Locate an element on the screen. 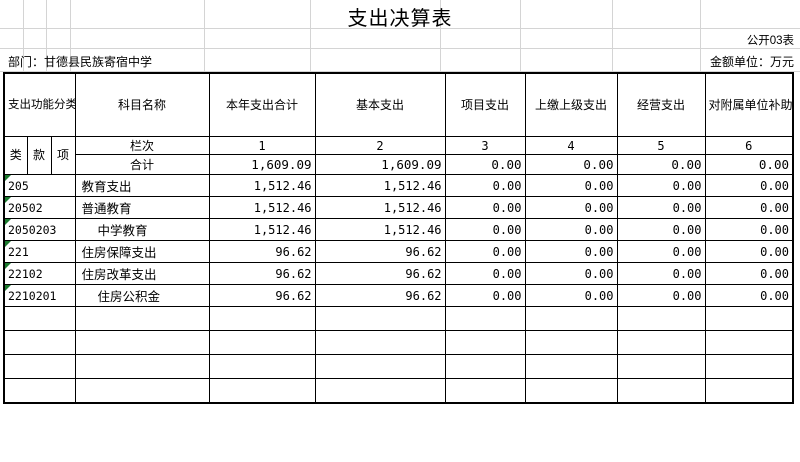 The height and width of the screenshot is (462, 800). header-row-rank: 类 款 项 栏次 1 2 3 4 5 6 is located at coordinates (399, 155).